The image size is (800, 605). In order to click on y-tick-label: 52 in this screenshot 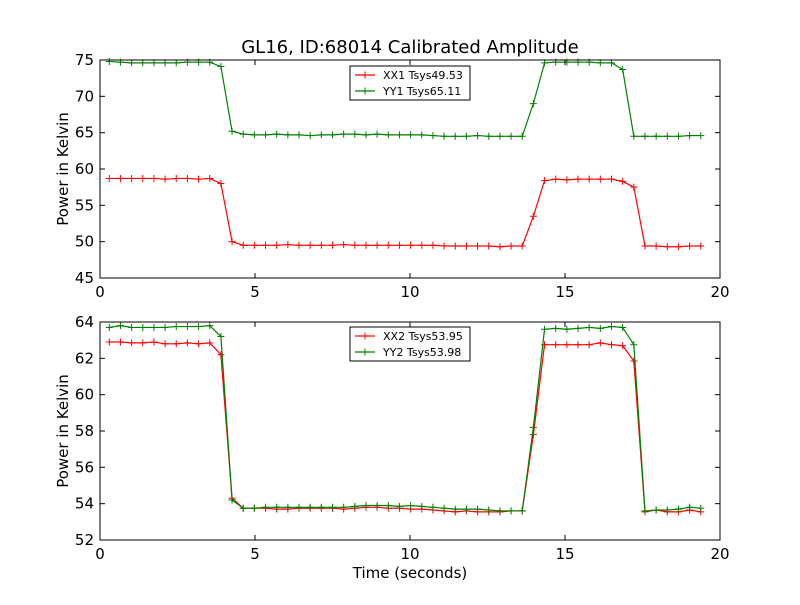, I will do `click(84, 540)`.